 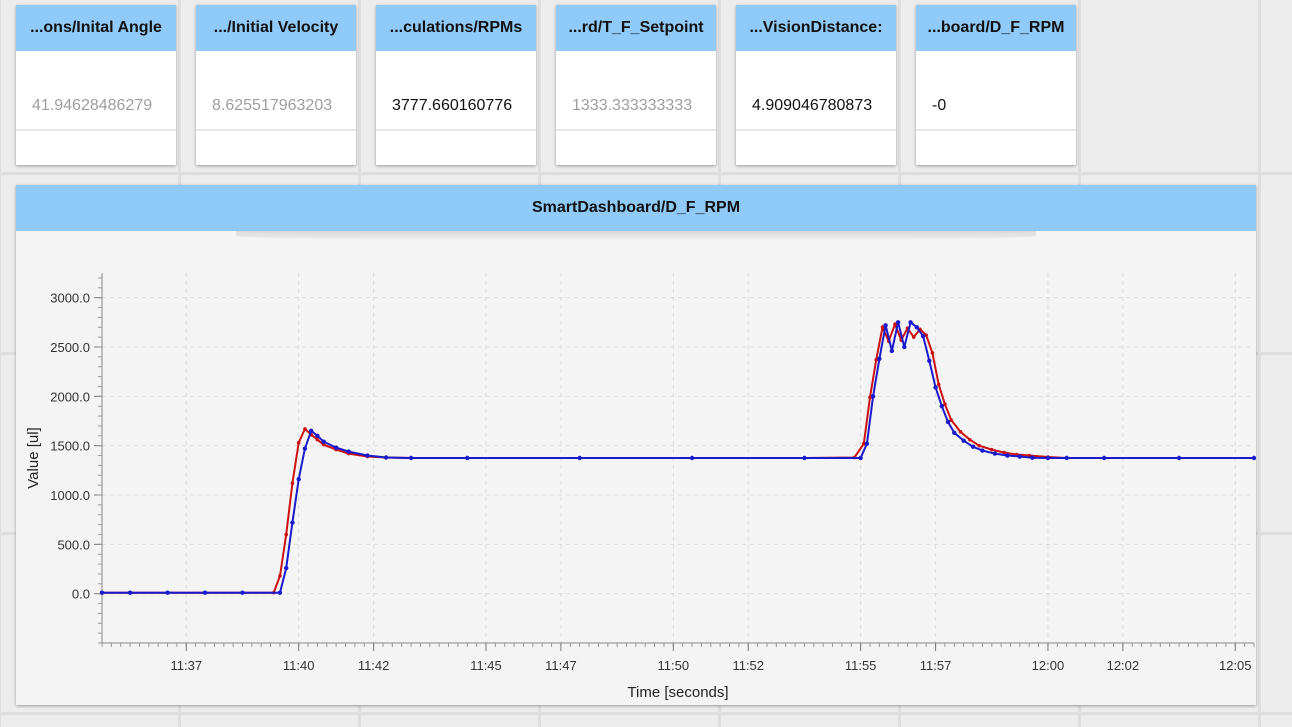 What do you see at coordinates (636, 236) in the screenshot?
I see `header-shadow` at bounding box center [636, 236].